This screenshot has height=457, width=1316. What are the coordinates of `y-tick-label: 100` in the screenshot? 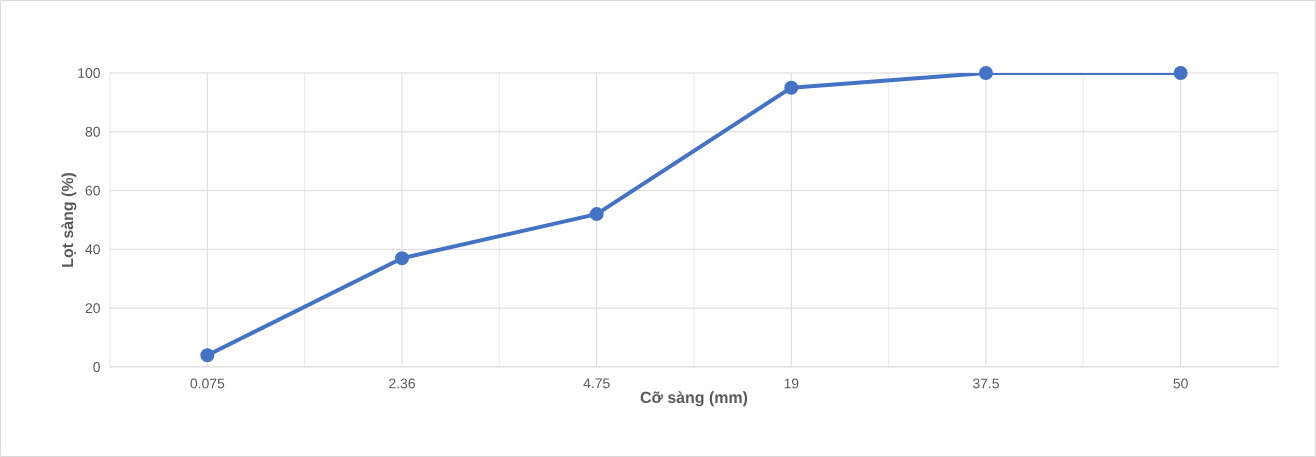 It's located at (89, 73).